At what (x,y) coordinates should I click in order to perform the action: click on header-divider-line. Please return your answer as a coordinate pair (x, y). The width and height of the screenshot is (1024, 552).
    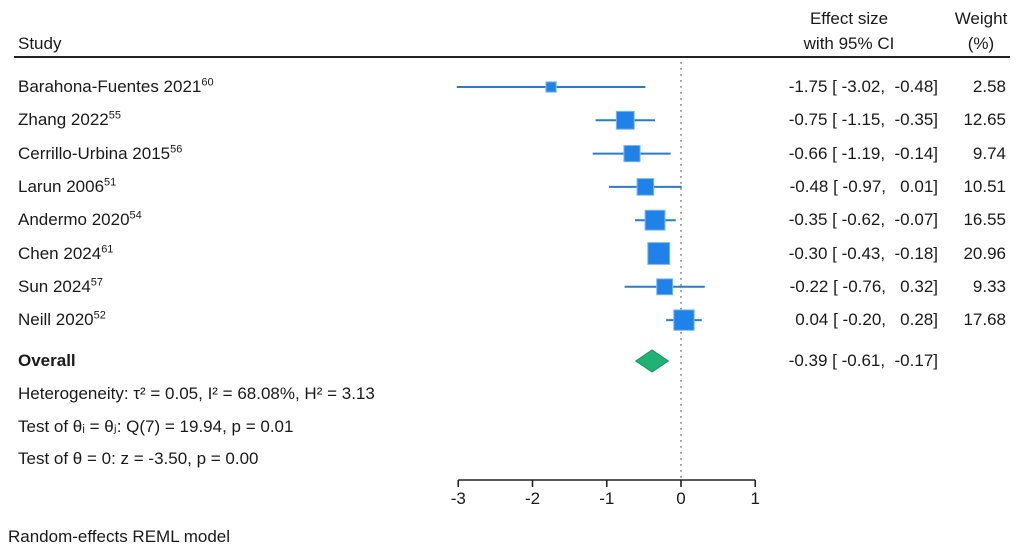
    Looking at the image, I should click on (512, 57).